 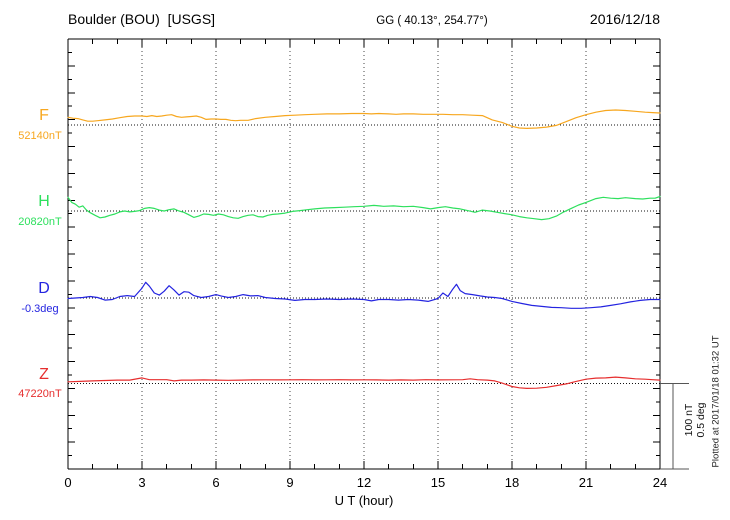 What do you see at coordinates (701, 420) in the screenshot?
I see `scale-bar-label-deg: 0.5 deg` at bounding box center [701, 420].